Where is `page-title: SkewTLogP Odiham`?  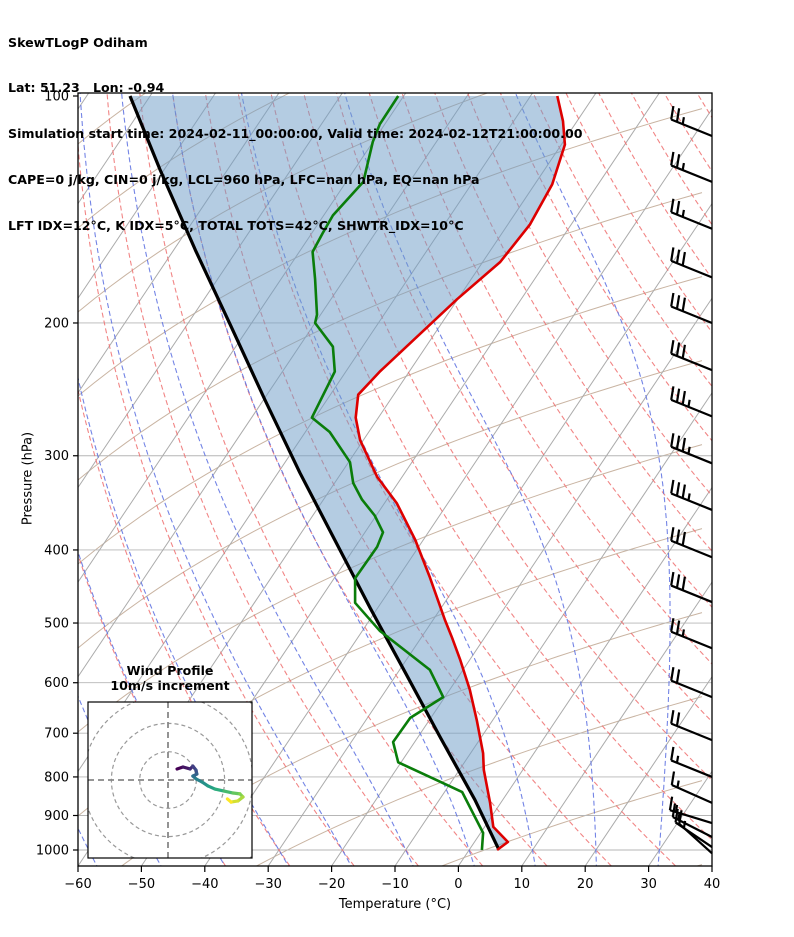 page-title: SkewTLogP Odiham is located at coordinates (78, 42).